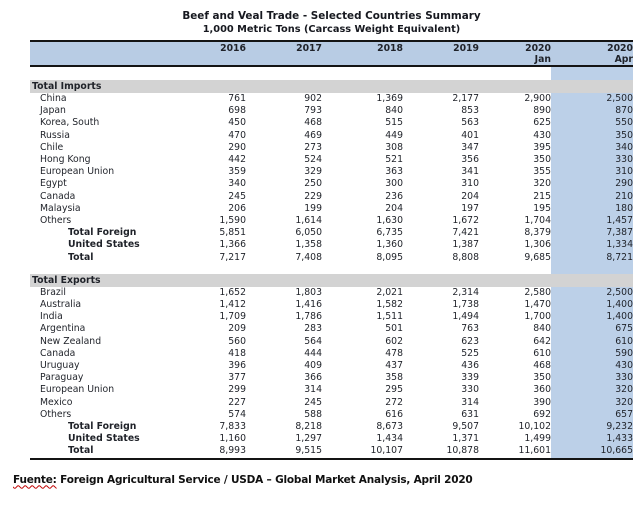  I want to click on cell-value: 2,900, so click(537, 98).